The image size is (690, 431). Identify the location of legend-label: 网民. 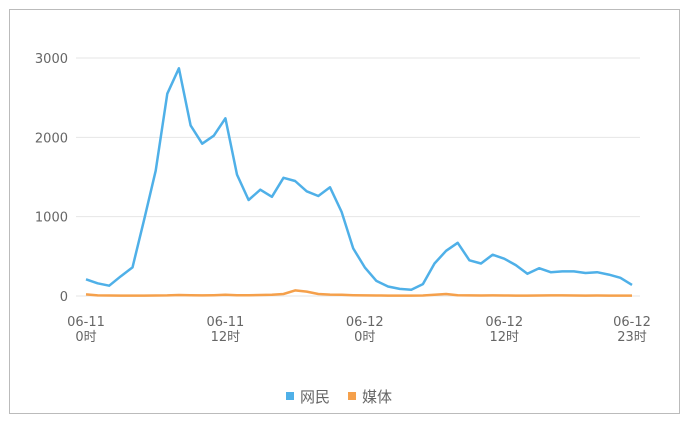
(315, 397).